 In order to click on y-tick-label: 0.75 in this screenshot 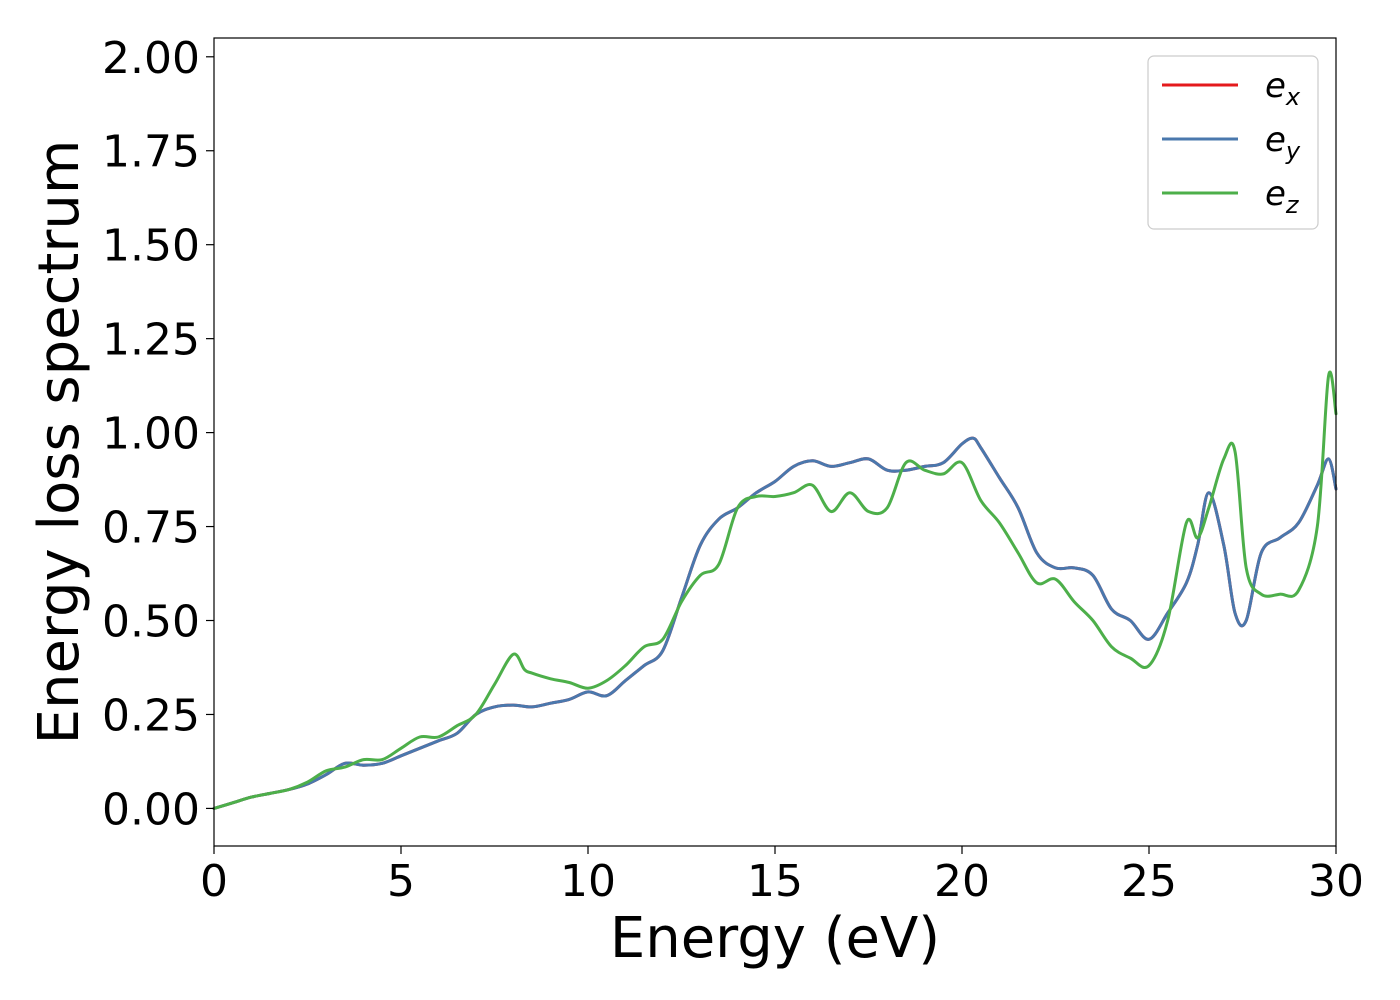, I will do `click(151, 528)`.